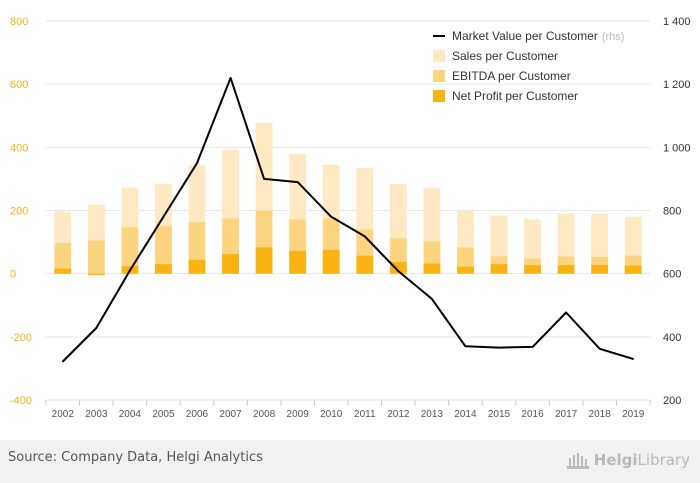 This screenshot has width=700, height=483. Describe the element at coordinates (439, 56) in the screenshot. I see `legend-swatch-sales` at that location.